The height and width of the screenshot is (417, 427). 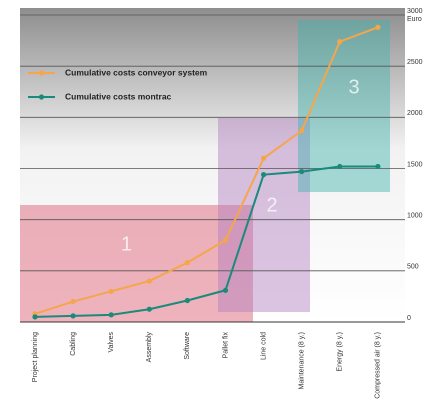 I want to click on legend-label: Cumulative costs conveyor system, so click(x=136, y=72).